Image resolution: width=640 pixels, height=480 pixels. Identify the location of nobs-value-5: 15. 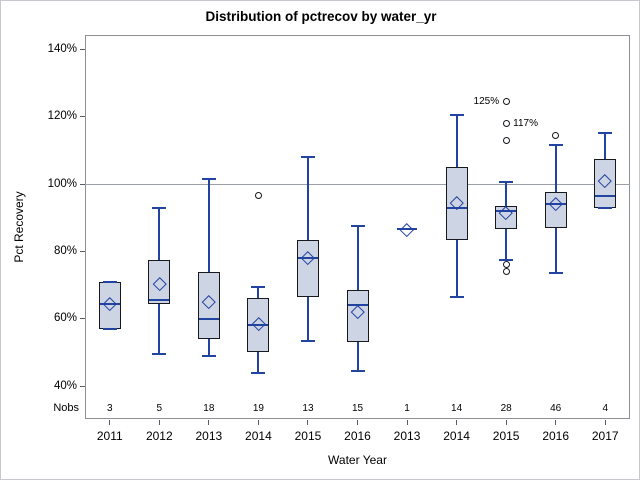
(357, 408).